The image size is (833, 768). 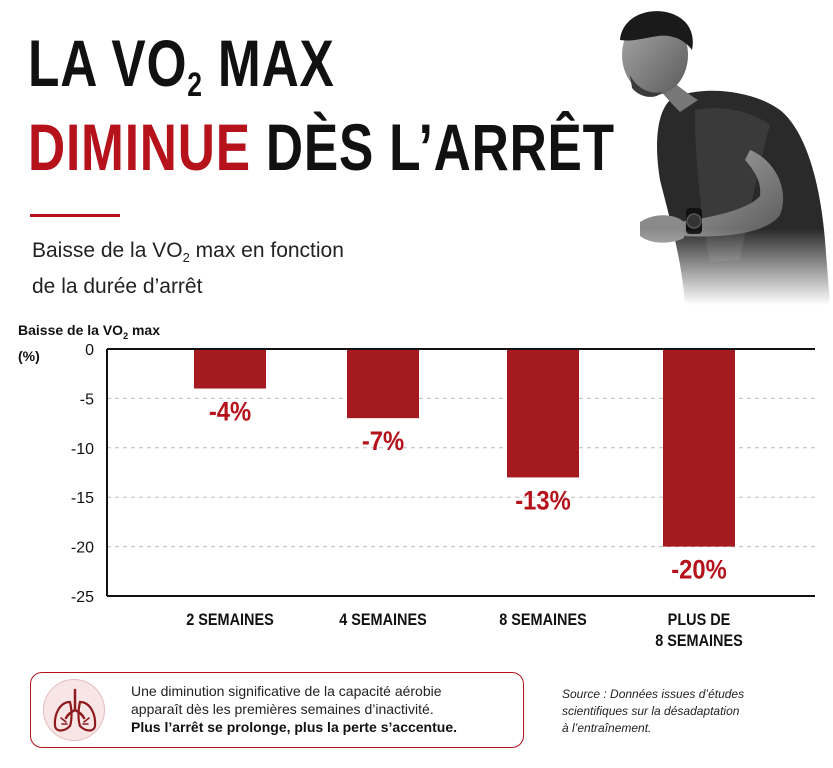 What do you see at coordinates (230, 412) in the screenshot?
I see `data-label: -4%` at bounding box center [230, 412].